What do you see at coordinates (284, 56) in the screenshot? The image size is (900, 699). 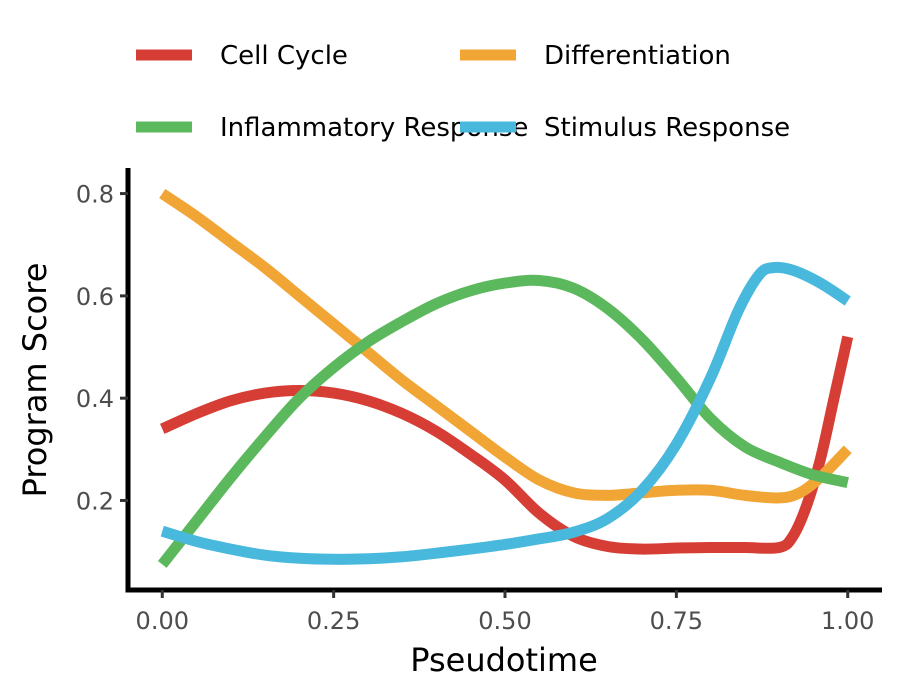 I see `legend-label: Cell Cycle` at bounding box center [284, 56].